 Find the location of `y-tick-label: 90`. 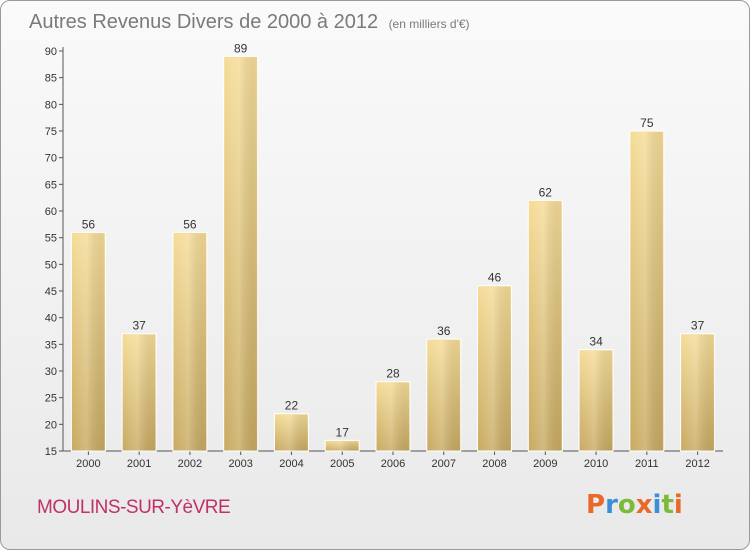

y-tick-label: 90 is located at coordinates (51, 52).